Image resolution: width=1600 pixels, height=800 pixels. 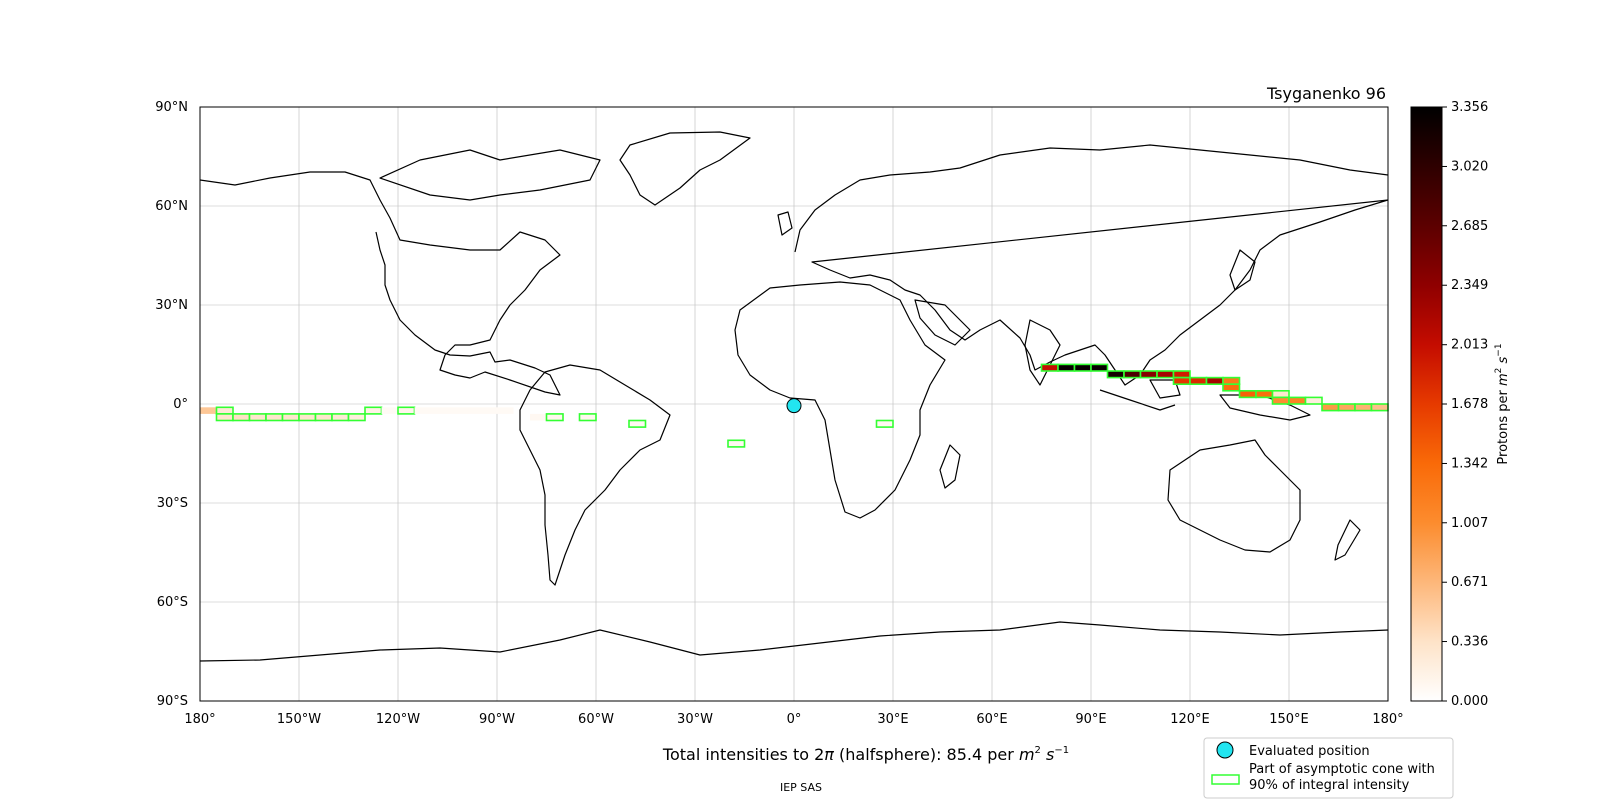 I want to click on madagascar-outline, so click(x=950, y=466).